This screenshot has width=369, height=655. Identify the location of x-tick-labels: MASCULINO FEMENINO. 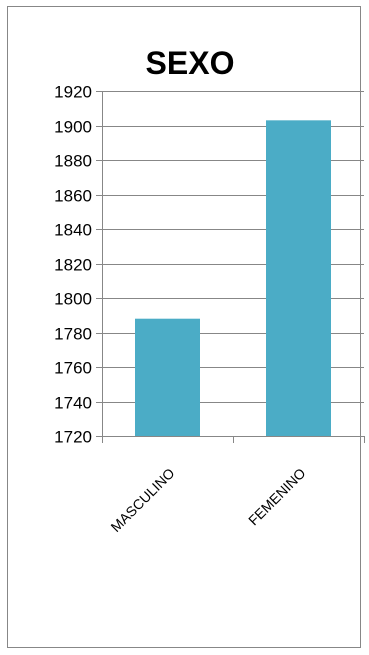
(207, 500).